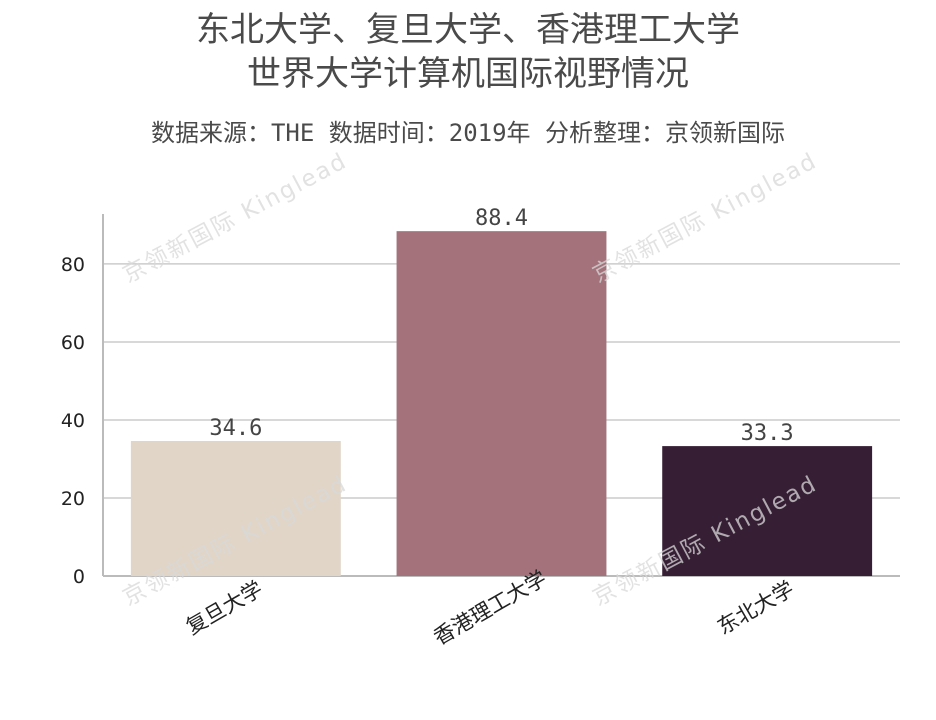  What do you see at coordinates (224, 608) in the screenshot?
I see `x-tick-label: 复旦大学` at bounding box center [224, 608].